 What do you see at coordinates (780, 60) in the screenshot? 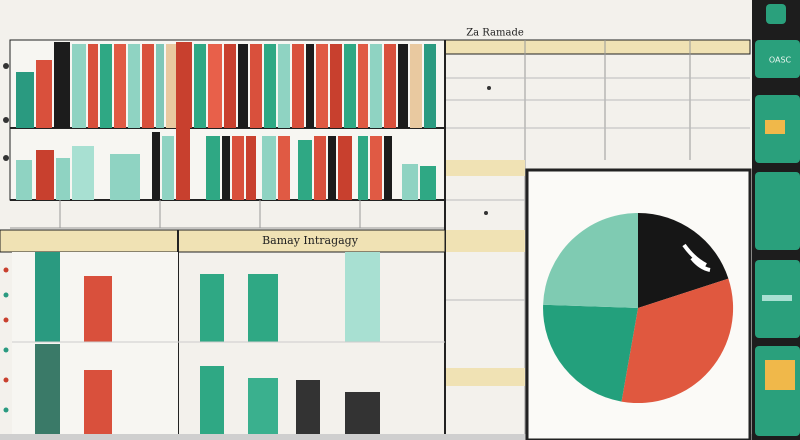
I see `sidebar-label: OASC` at bounding box center [780, 60].